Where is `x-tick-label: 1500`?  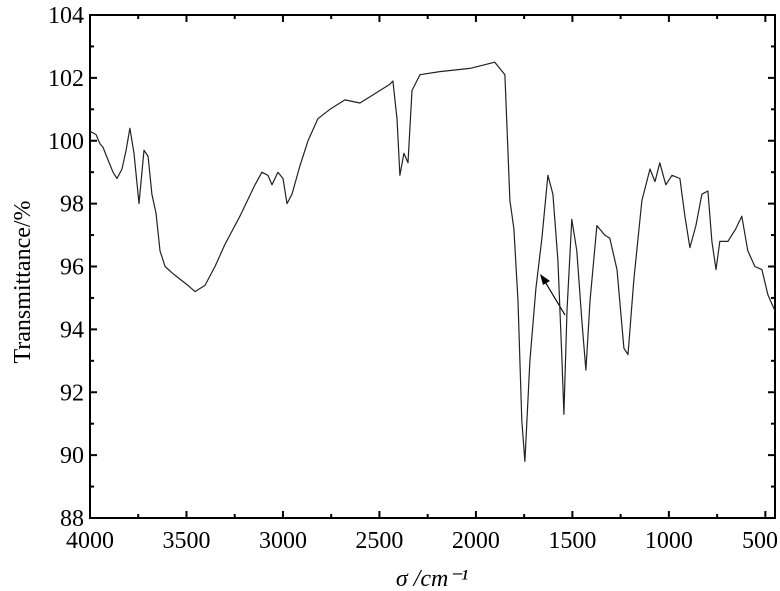
x-tick-label: 1500 is located at coordinates (572, 541).